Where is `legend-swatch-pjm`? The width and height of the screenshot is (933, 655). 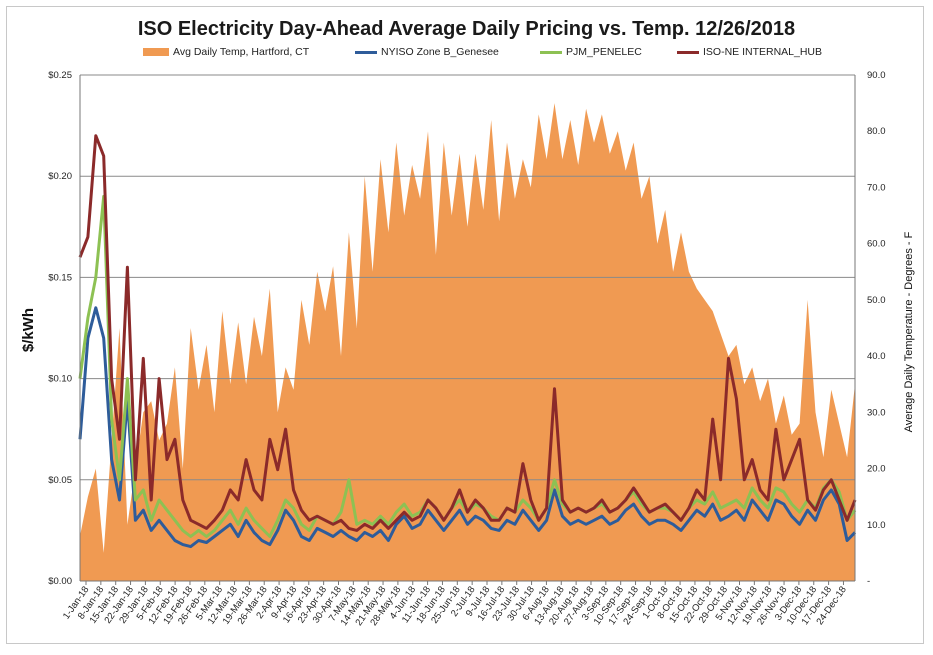
legend-swatch-pjm is located at coordinates (551, 52).